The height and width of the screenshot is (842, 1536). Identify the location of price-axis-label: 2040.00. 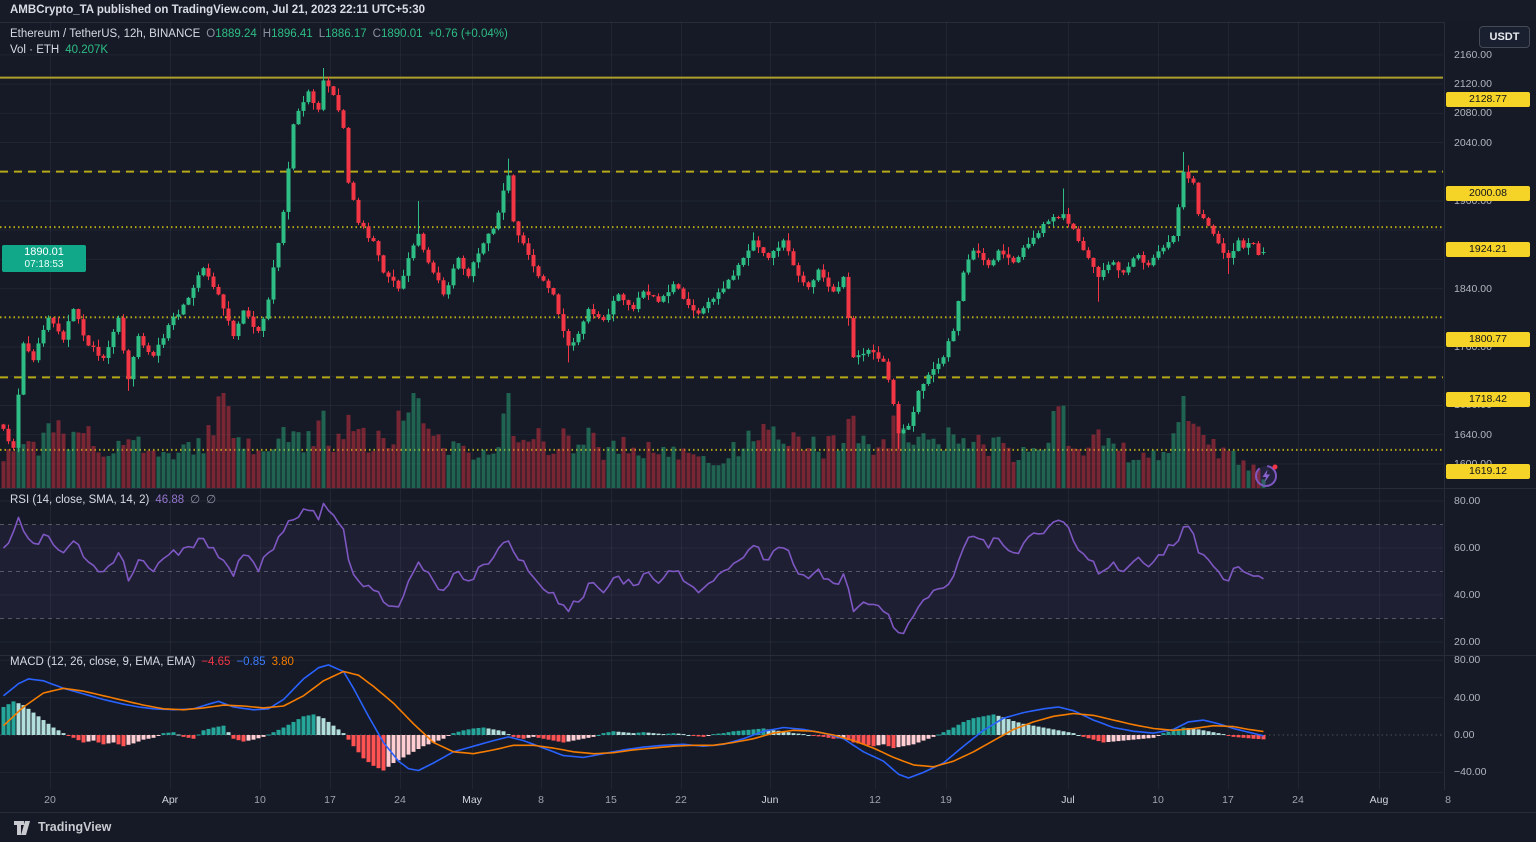
(1473, 142).